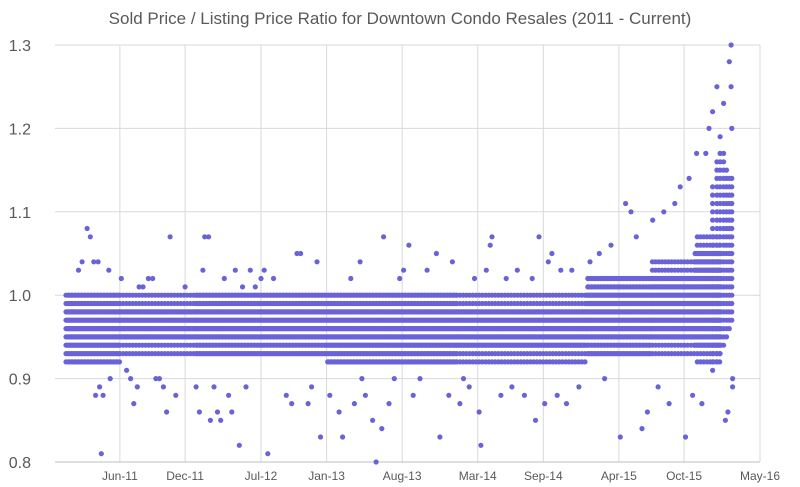 This screenshot has width=800, height=487. Describe the element at coordinates (20, 255) in the screenshot. I see `y-tick-labels: 0.80.91.01.11.21.3` at that location.